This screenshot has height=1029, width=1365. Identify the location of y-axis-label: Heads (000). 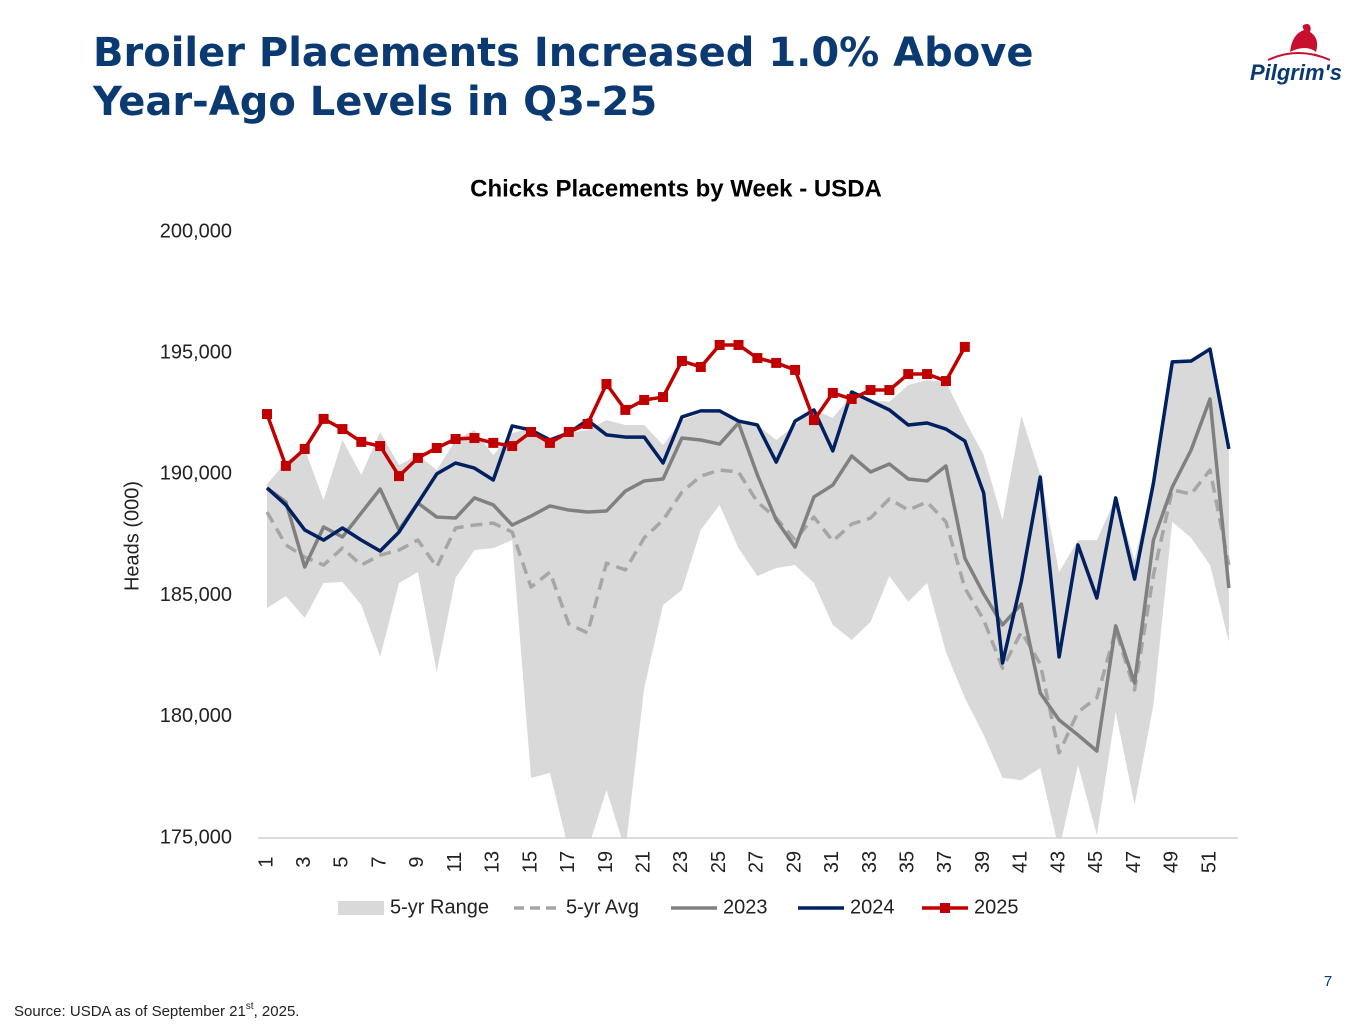
(132, 536).